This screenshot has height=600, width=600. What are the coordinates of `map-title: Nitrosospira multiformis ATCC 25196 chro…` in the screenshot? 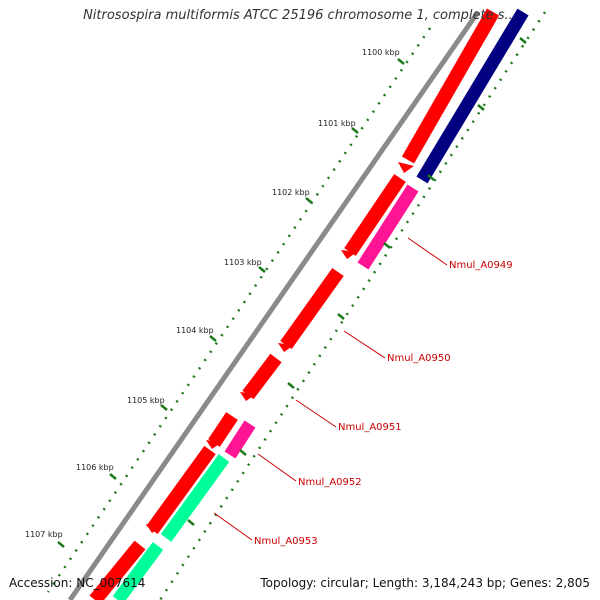 It's located at (300, 15).